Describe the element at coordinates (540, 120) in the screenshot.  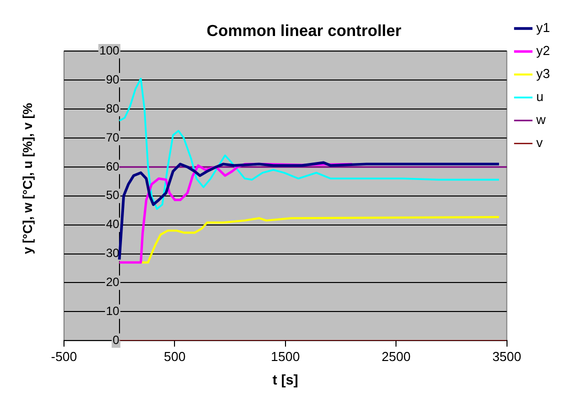
I see `legend-label: w` at that location.